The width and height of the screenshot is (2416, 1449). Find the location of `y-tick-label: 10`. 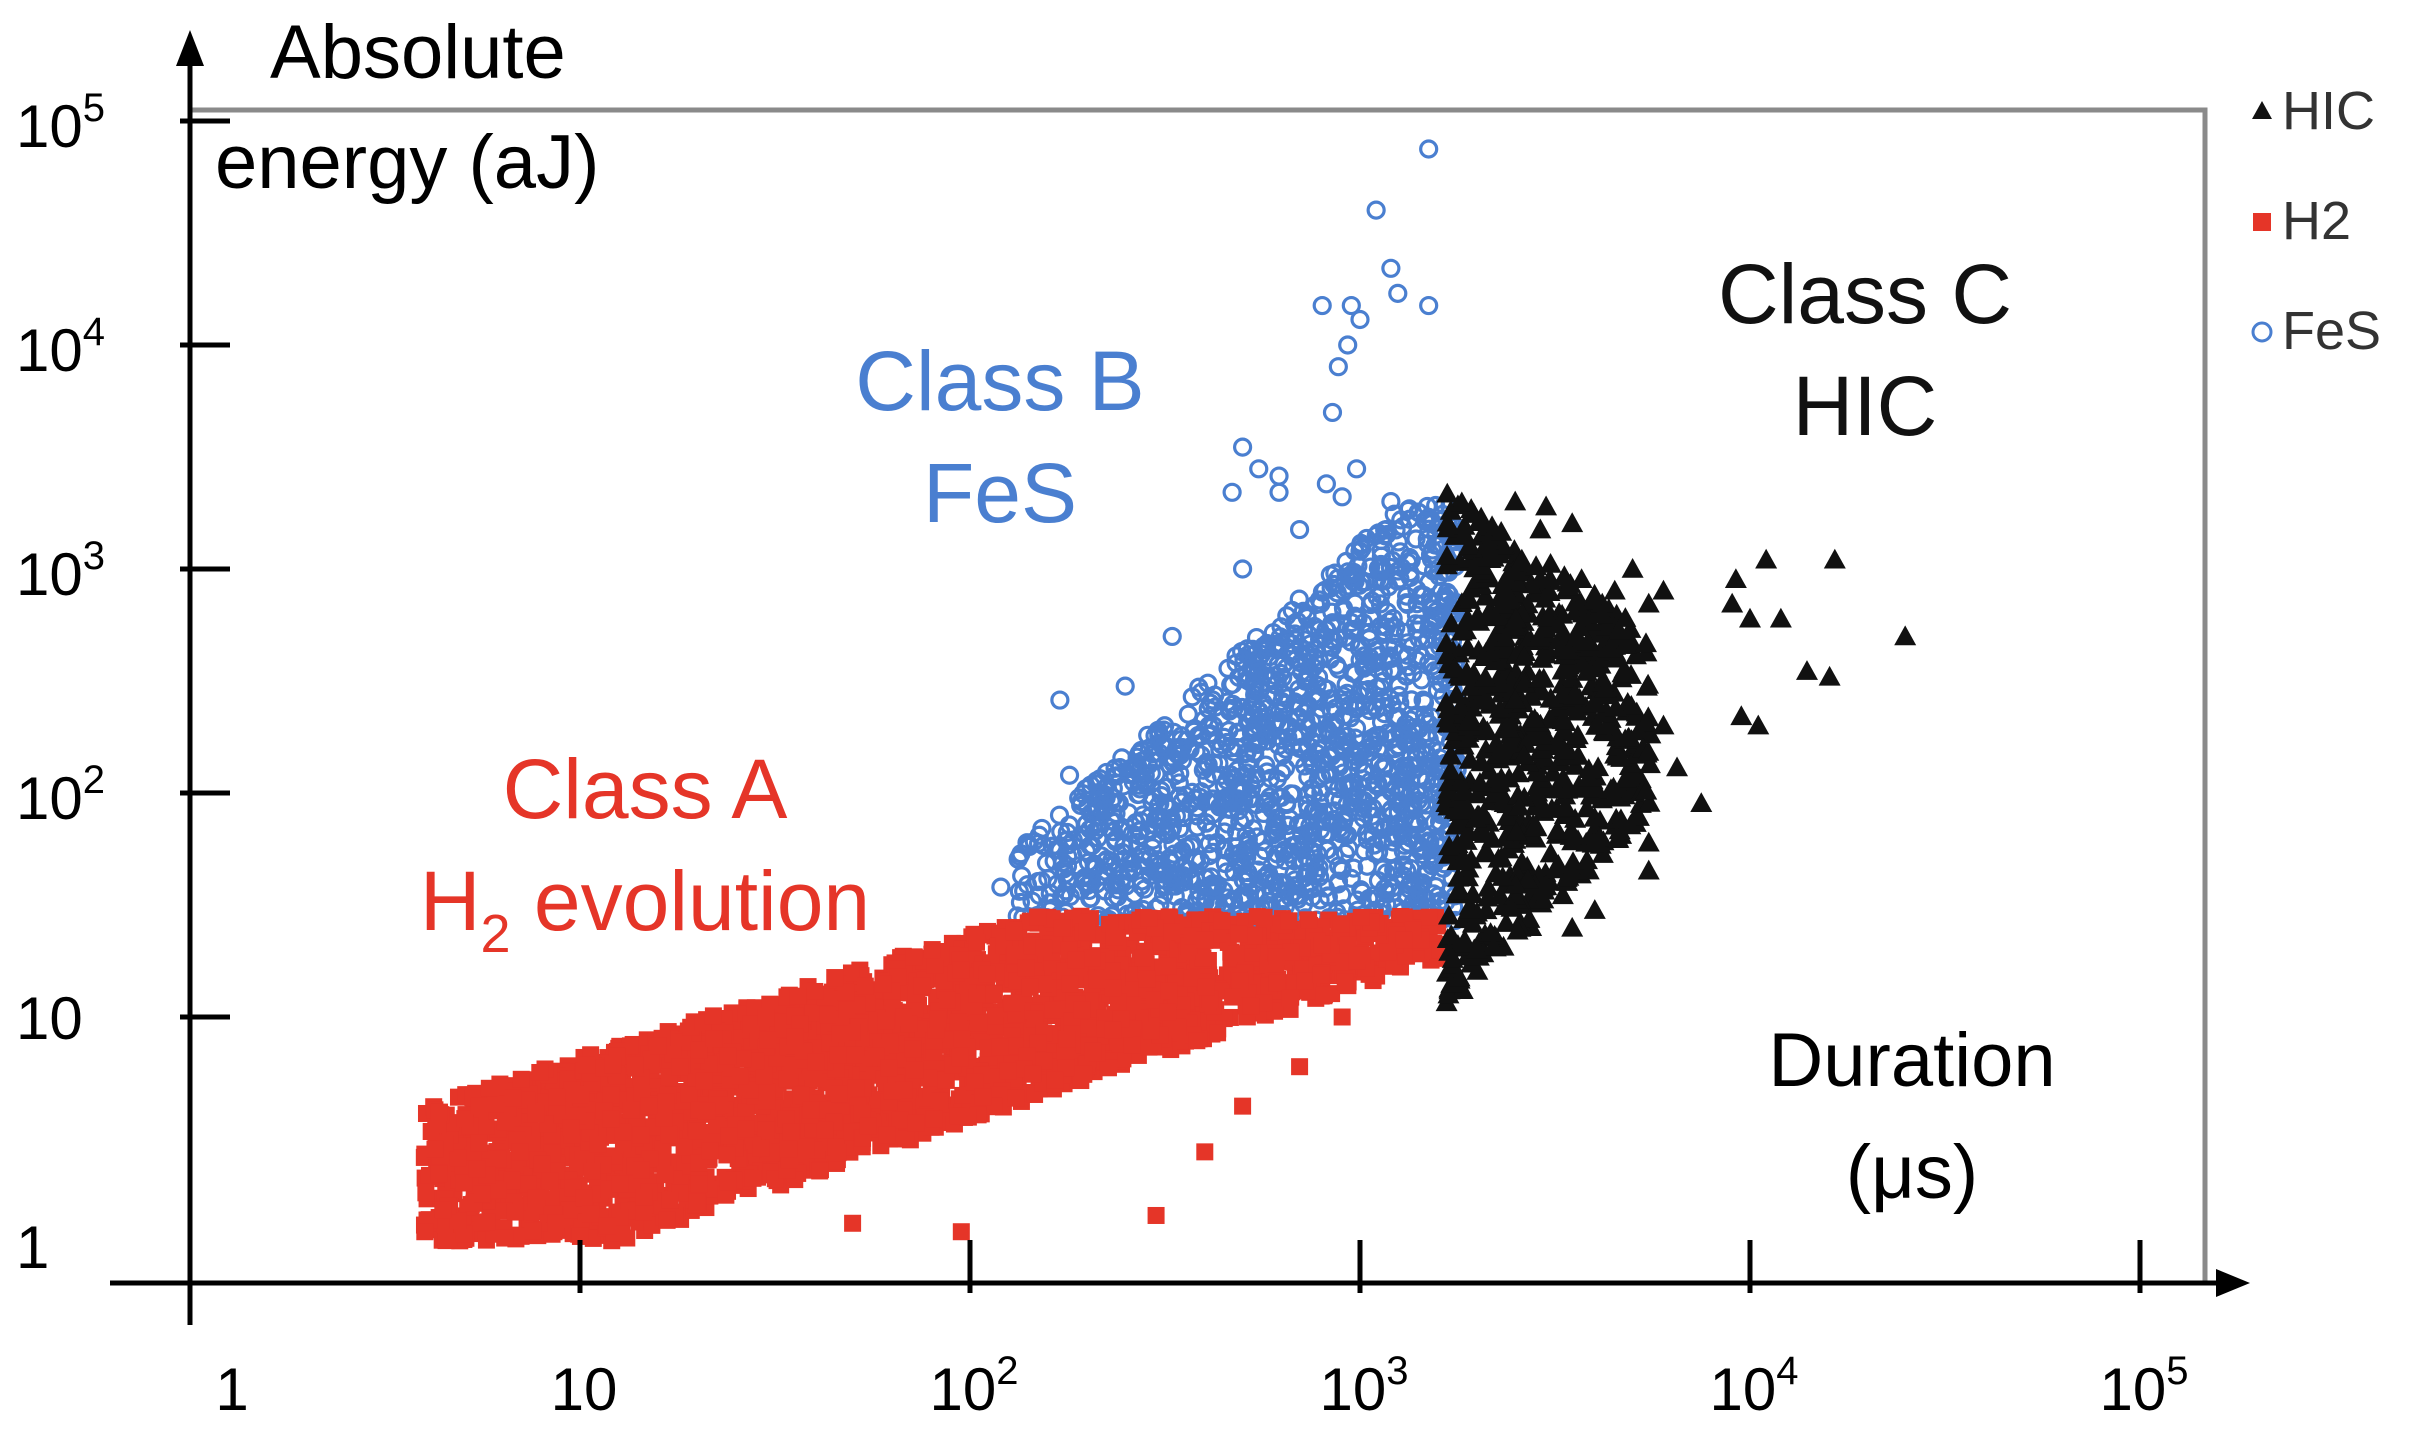

y-tick-label: 10 is located at coordinates (49, 1018).